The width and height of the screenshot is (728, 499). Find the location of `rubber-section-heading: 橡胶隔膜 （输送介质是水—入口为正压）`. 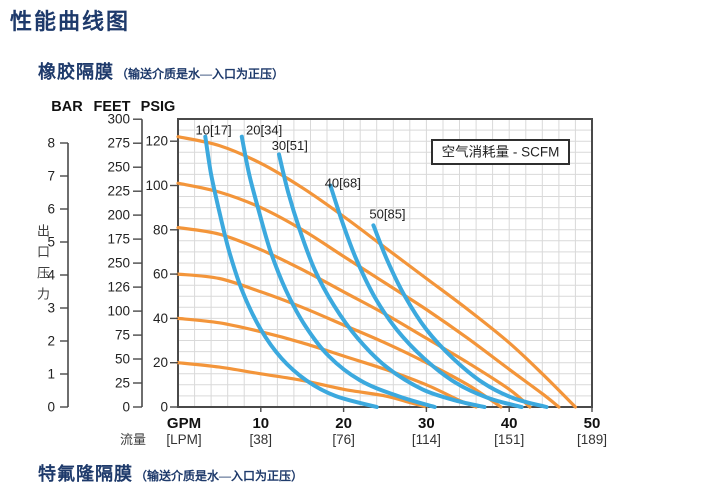

rubber-section-heading: 橡胶隔膜 （输送介质是水—入口为正压） is located at coordinates (161, 71).